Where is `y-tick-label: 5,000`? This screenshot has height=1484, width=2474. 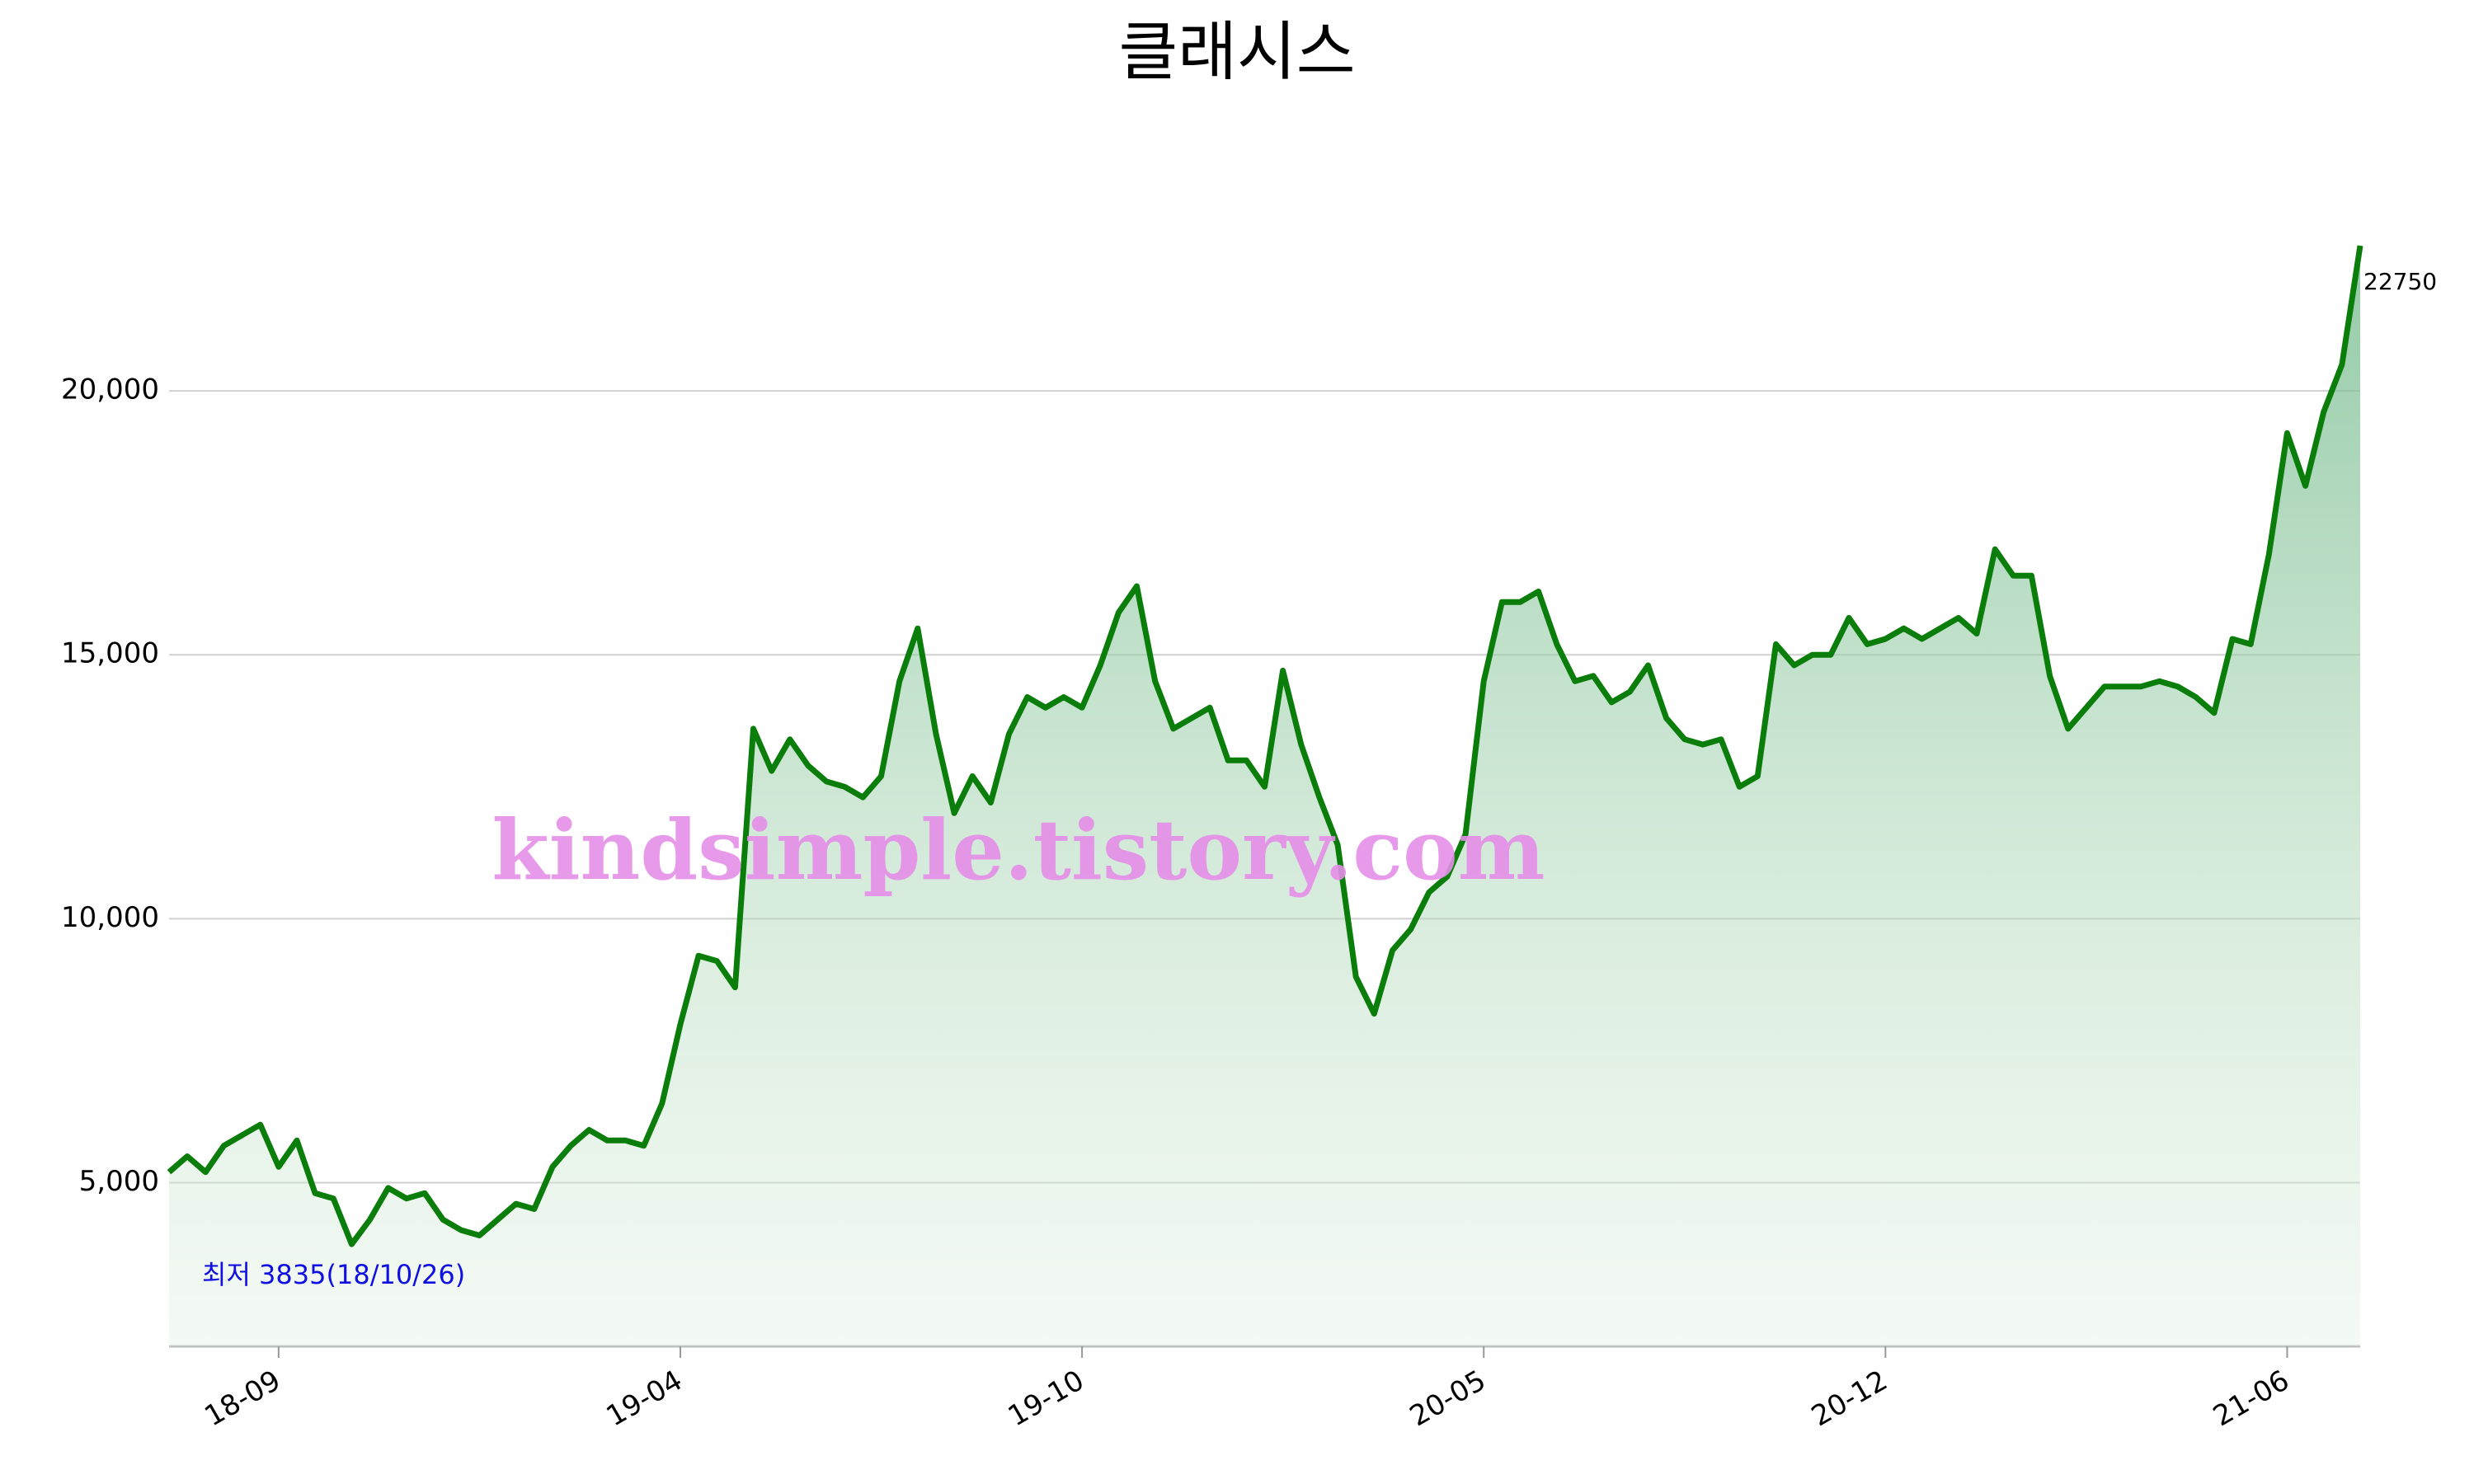 y-tick-label: 5,000 is located at coordinates (119, 1181).